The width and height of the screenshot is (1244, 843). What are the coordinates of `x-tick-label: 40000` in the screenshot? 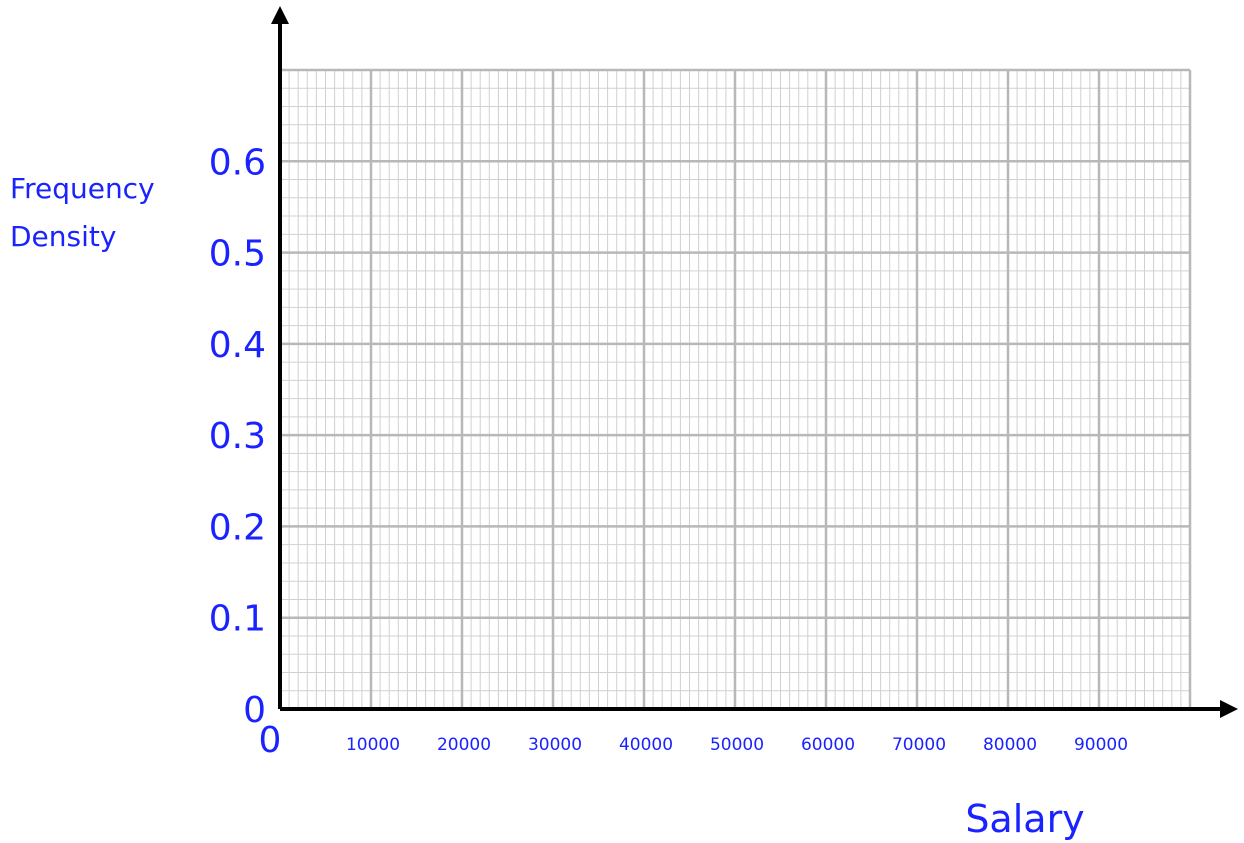 It's located at (646, 745).